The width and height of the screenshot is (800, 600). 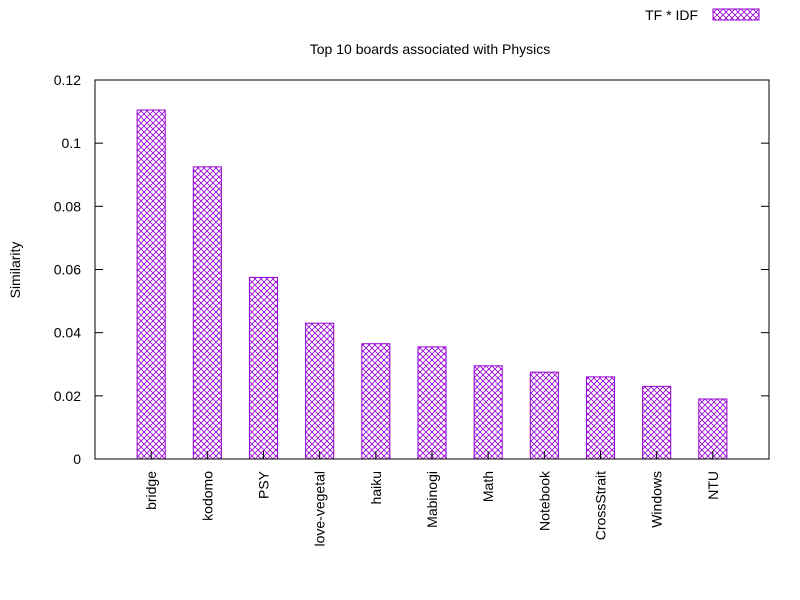 What do you see at coordinates (15, 270) in the screenshot?
I see `y-axis-label: Similarity` at bounding box center [15, 270].